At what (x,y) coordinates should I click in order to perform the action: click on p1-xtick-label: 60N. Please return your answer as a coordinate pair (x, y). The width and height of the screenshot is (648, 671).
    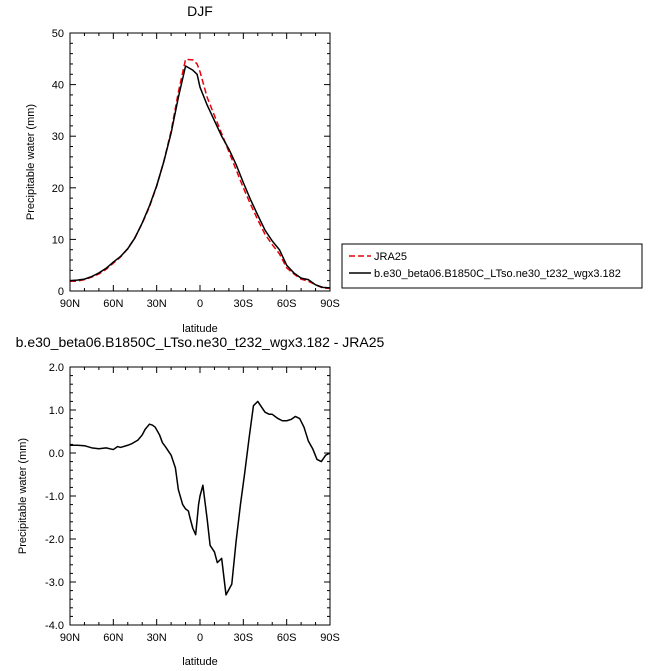
    Looking at the image, I should click on (113, 304).